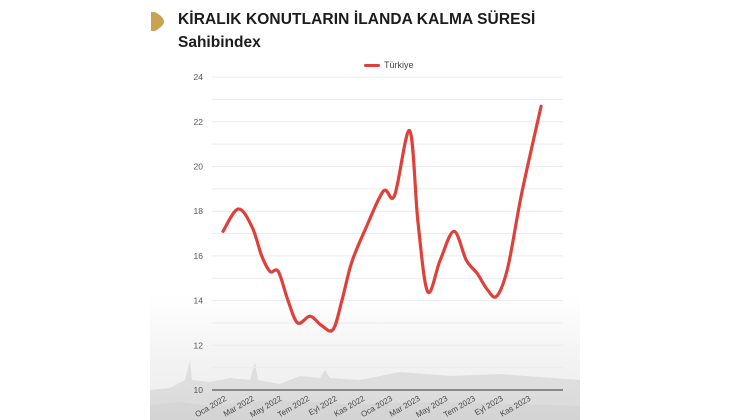 The image size is (730, 420). I want to click on y-tick-label: 22, so click(199, 122).